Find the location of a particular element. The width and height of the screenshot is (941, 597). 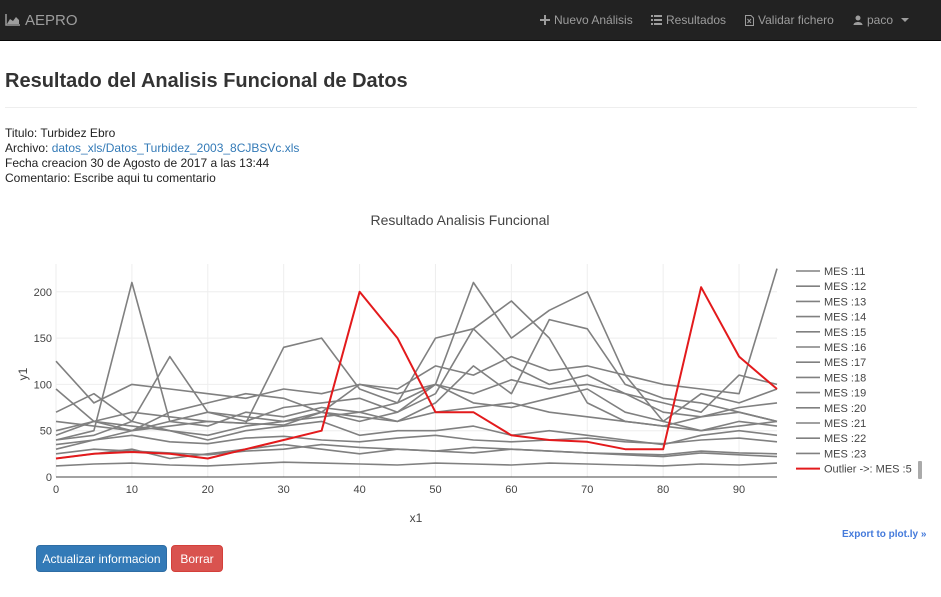

divider is located at coordinates (461, 107).